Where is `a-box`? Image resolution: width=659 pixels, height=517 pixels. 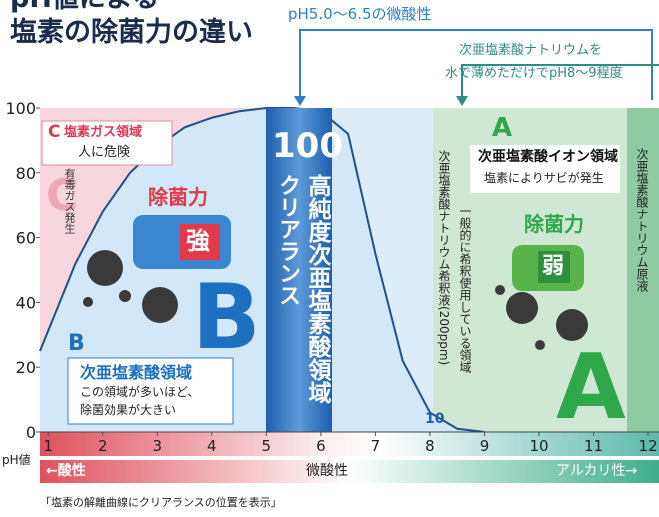 a-box is located at coordinates (545, 169).